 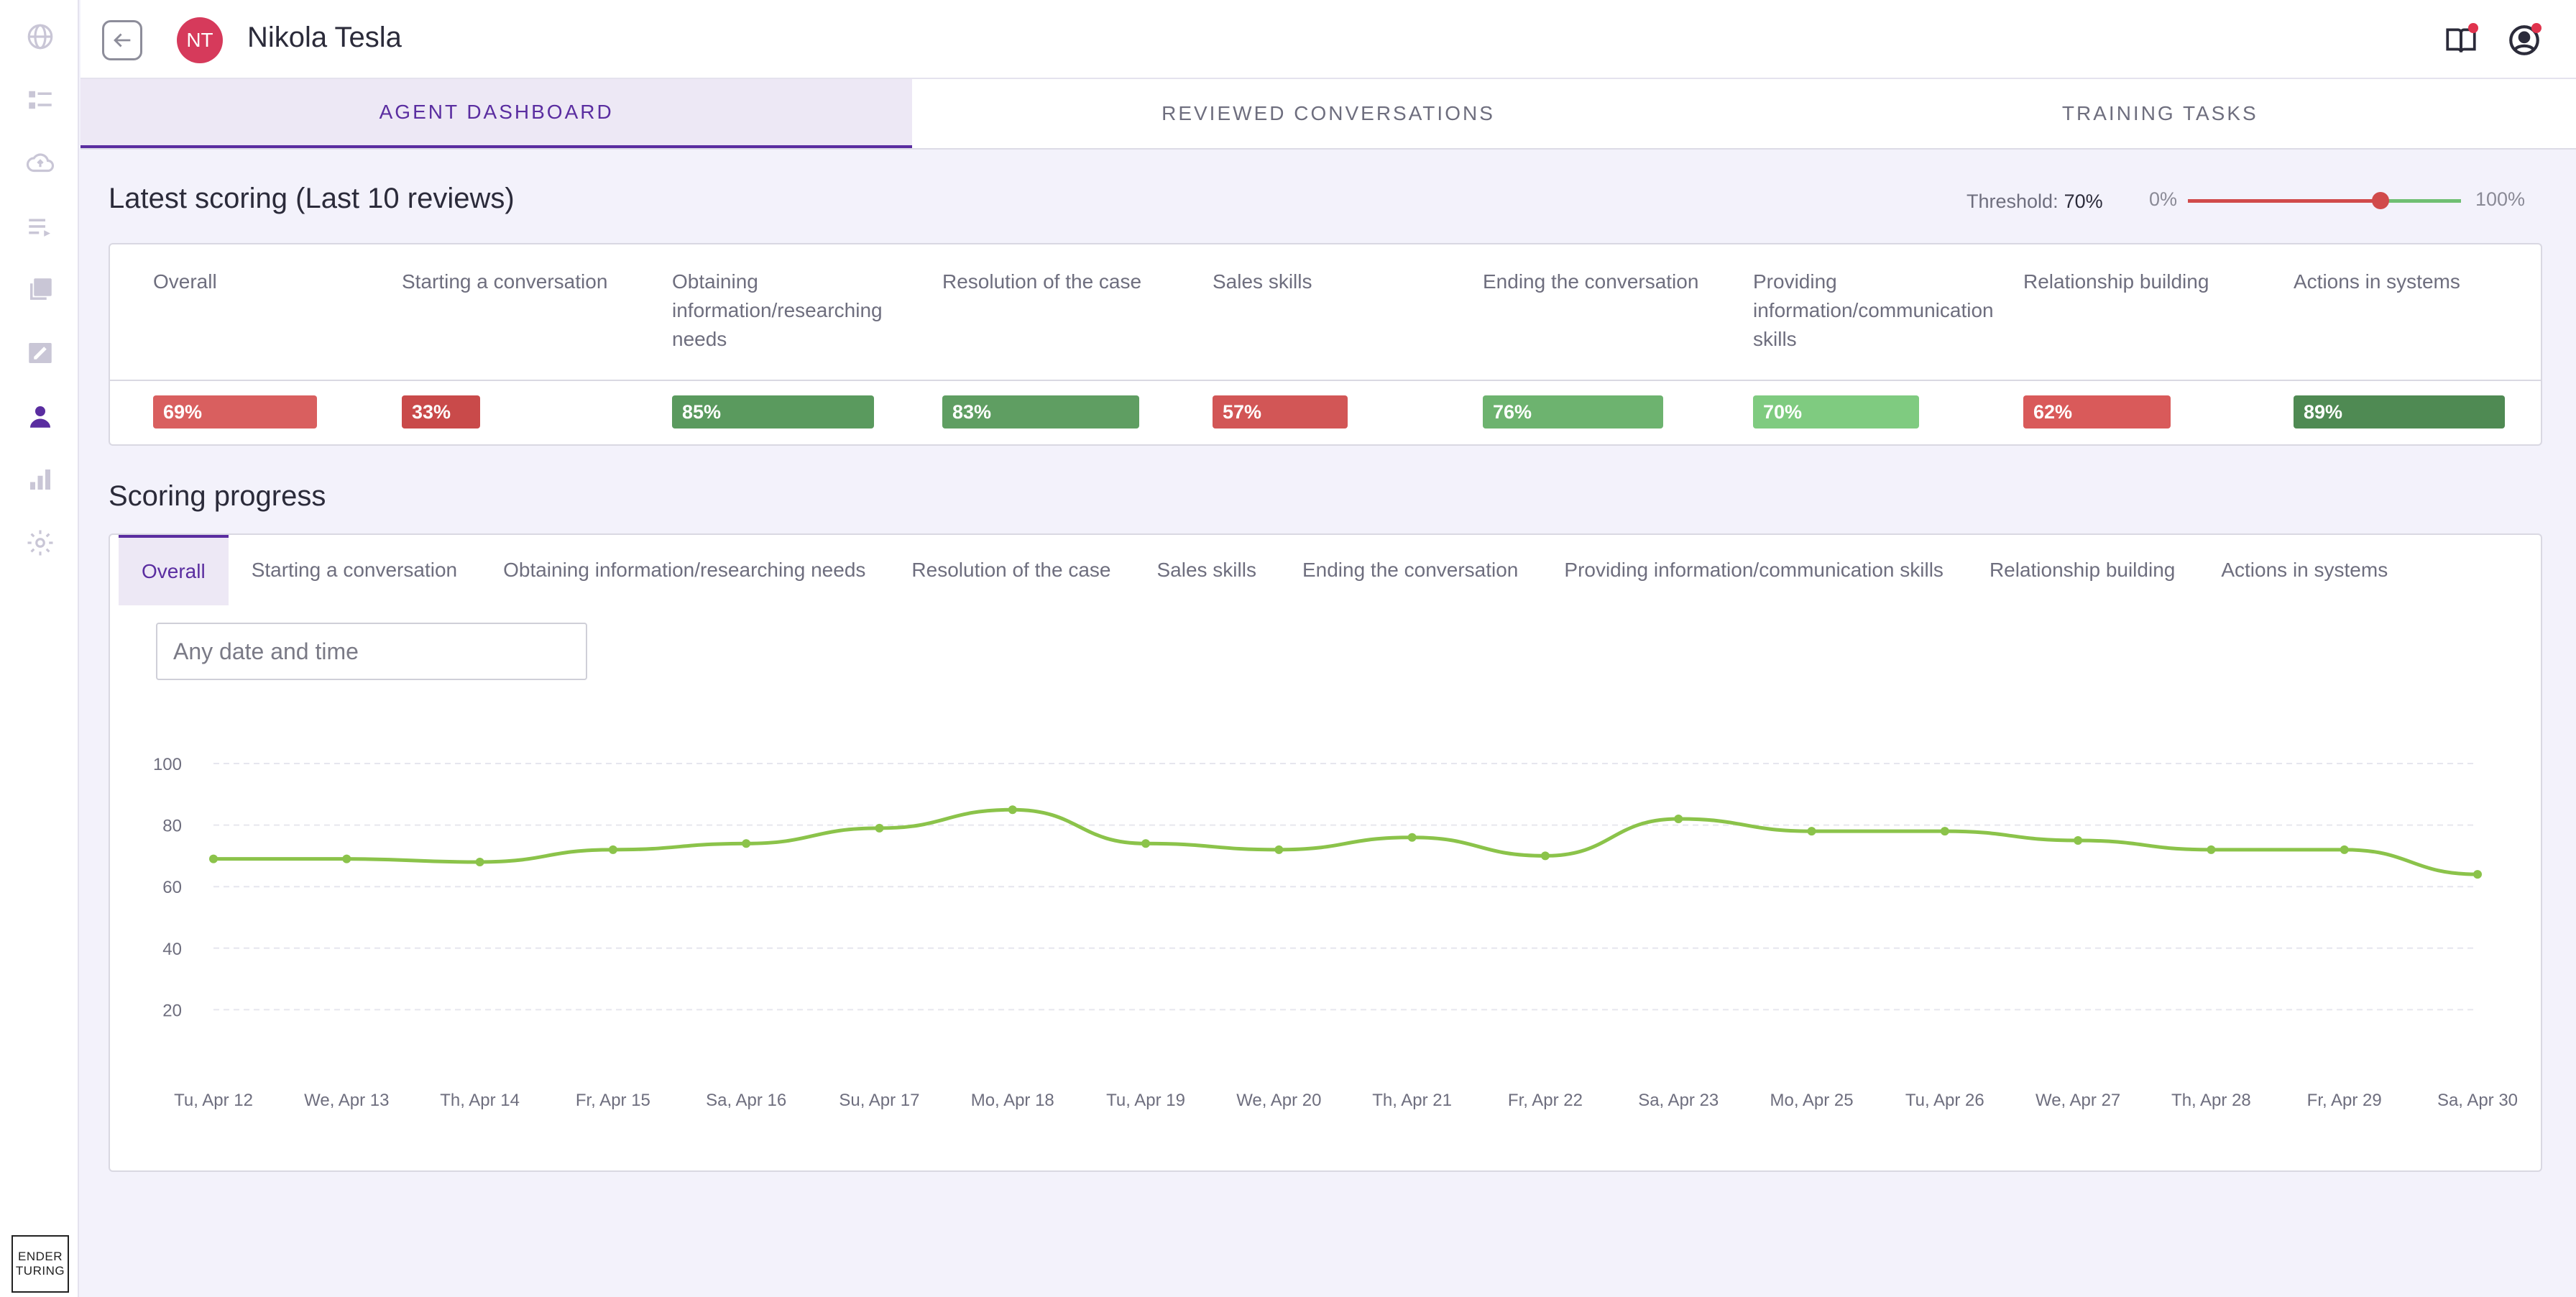 I want to click on score-bar: 57%, so click(x=1280, y=411).